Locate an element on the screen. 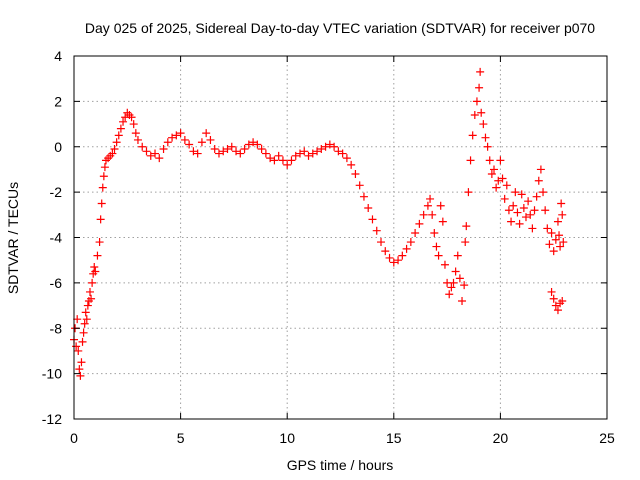  y-axis-label: SDTVAR / TECUs is located at coordinates (13, 238).